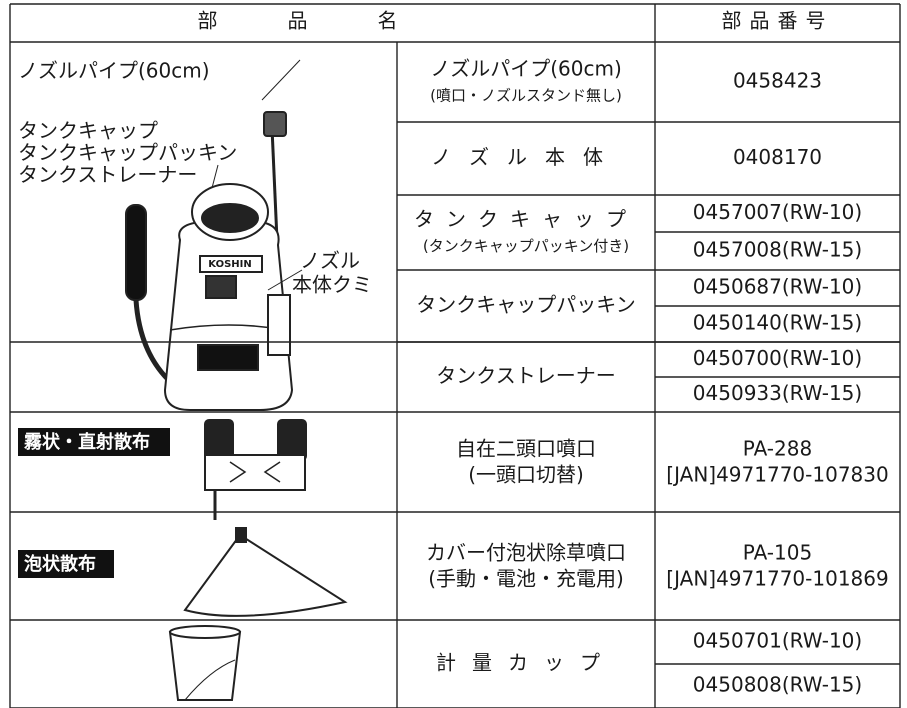  Describe the element at coordinates (777, 250) in the screenshot. I see `part-number: 0457008(RW-15)` at that location.